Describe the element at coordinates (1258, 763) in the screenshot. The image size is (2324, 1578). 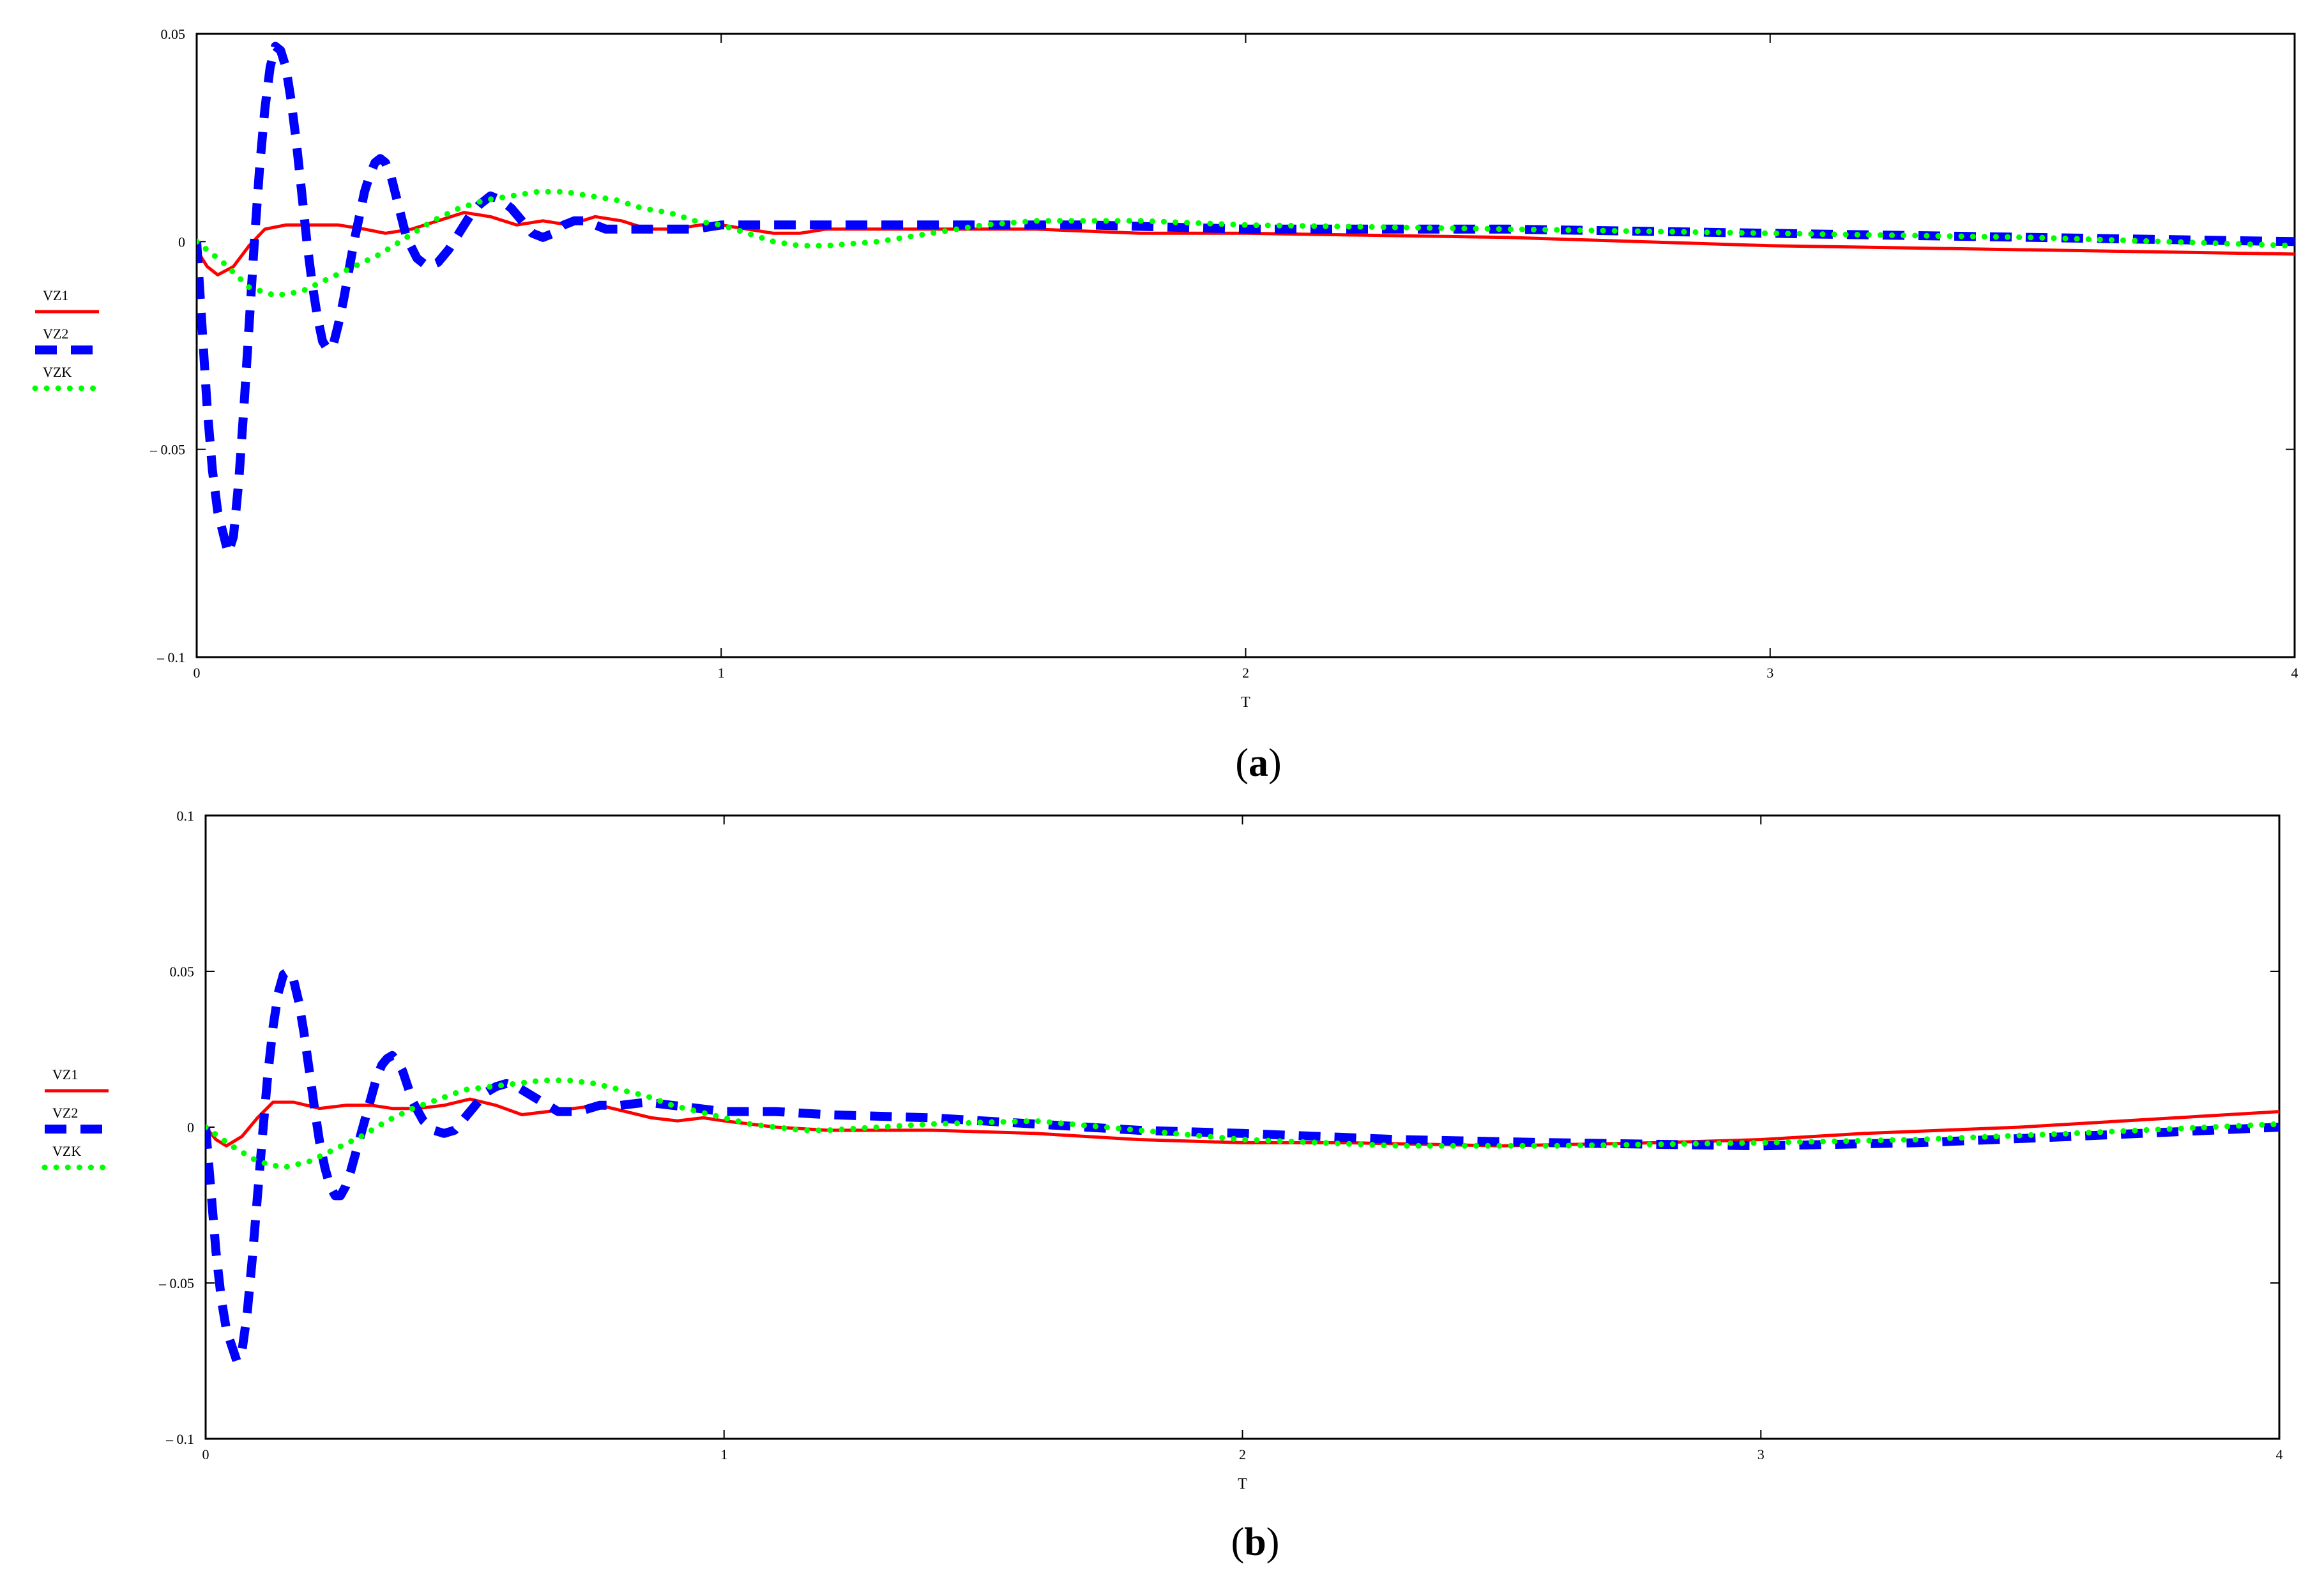
I see `panel-caption: (a)` at that location.